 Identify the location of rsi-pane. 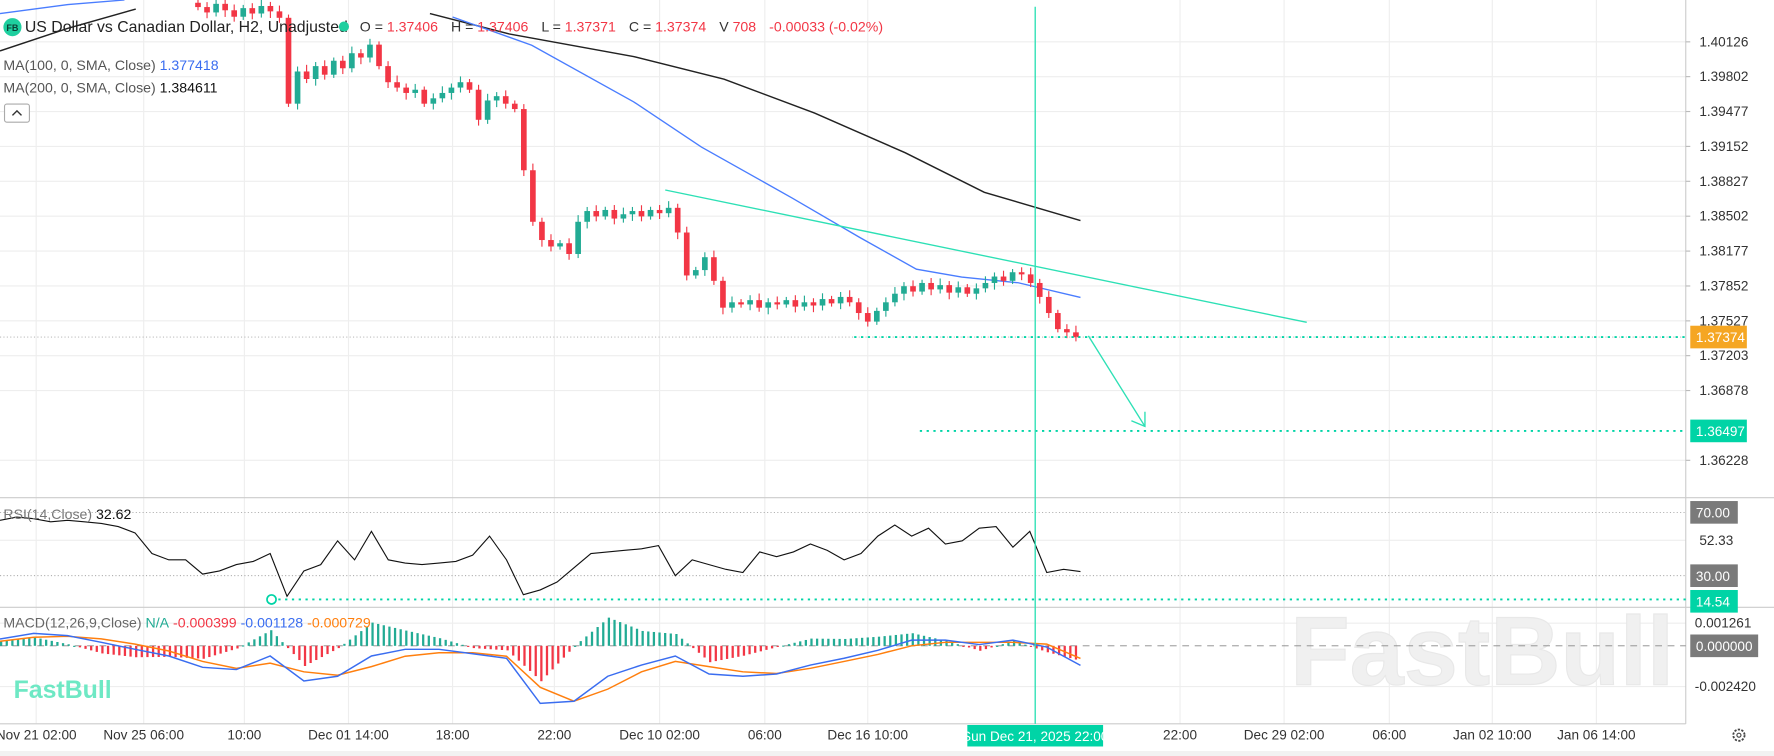
(843, 554).